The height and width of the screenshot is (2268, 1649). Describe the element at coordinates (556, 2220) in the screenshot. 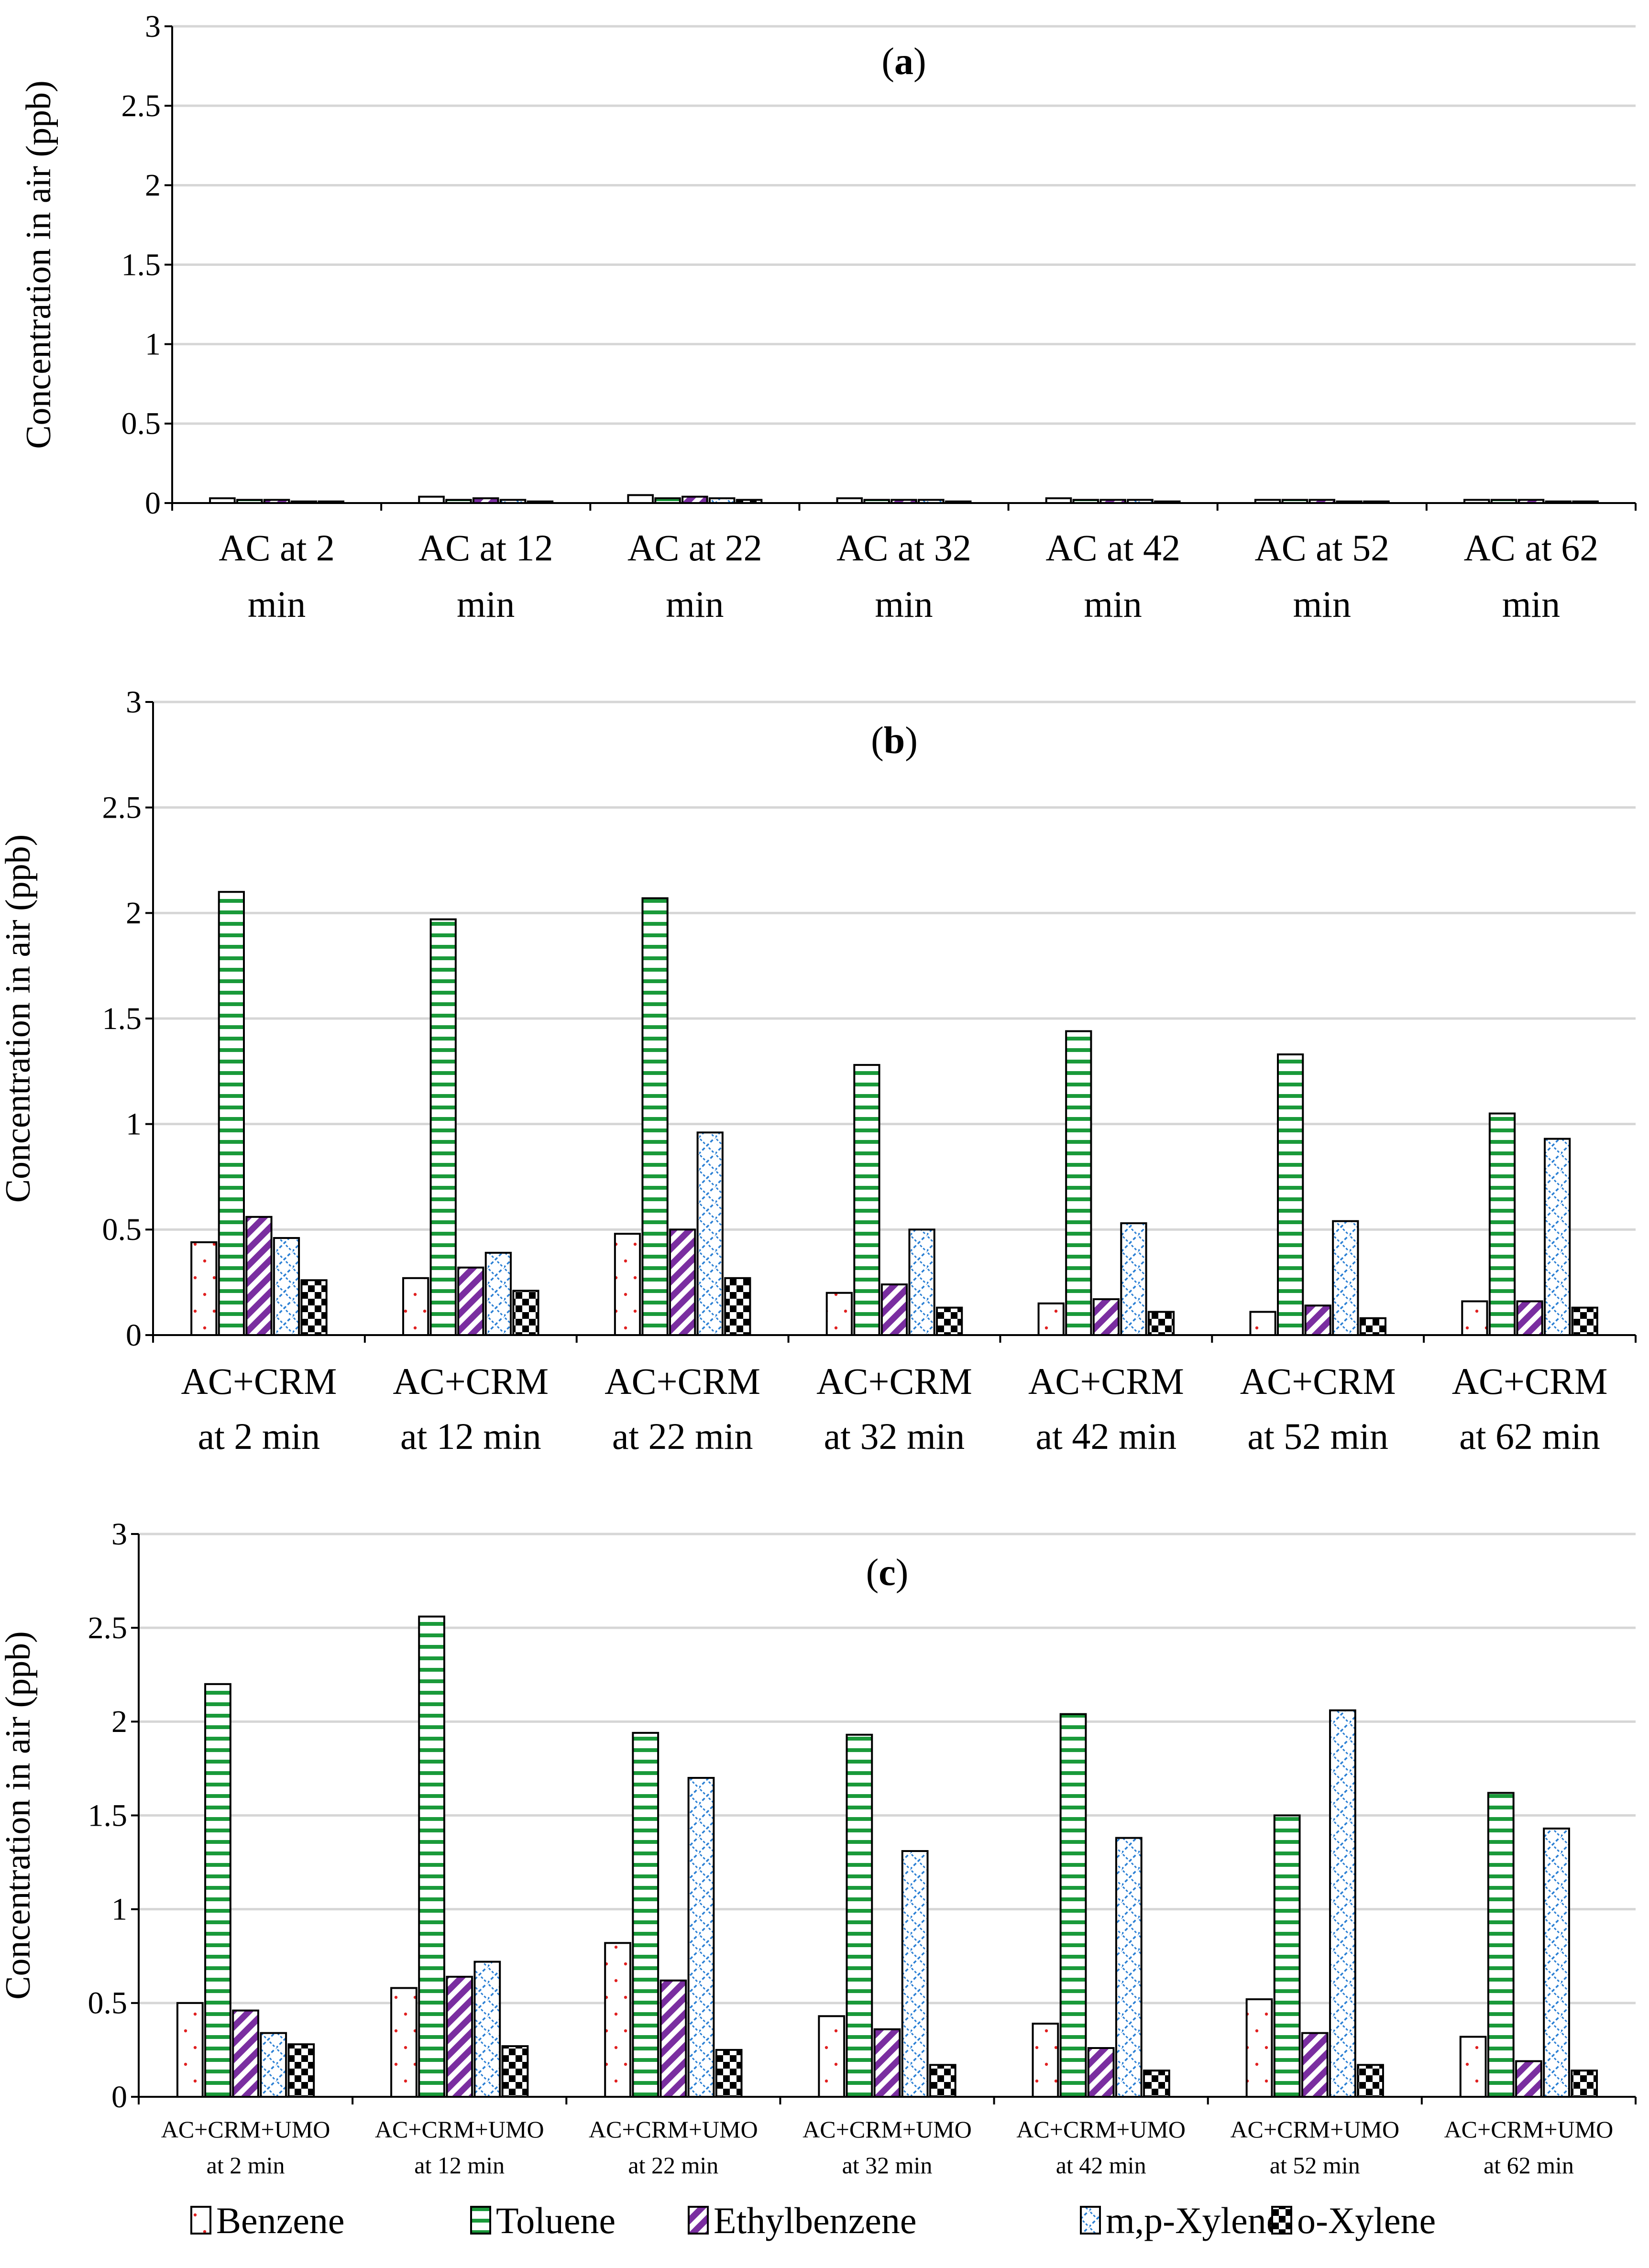

I see `legend-label: Toluene` at that location.